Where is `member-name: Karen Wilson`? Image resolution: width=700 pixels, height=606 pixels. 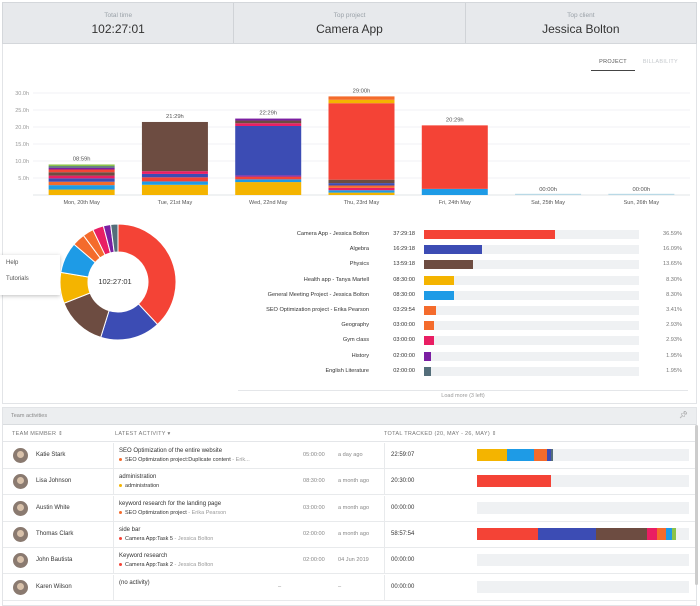
member-name: Karen Wilson is located at coordinates (54, 586).